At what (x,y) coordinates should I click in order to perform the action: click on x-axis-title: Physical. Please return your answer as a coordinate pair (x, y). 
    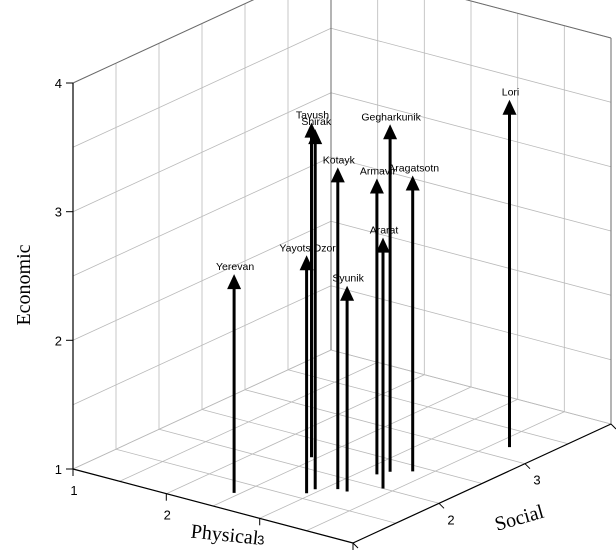
    Looking at the image, I should click on (225, 535).